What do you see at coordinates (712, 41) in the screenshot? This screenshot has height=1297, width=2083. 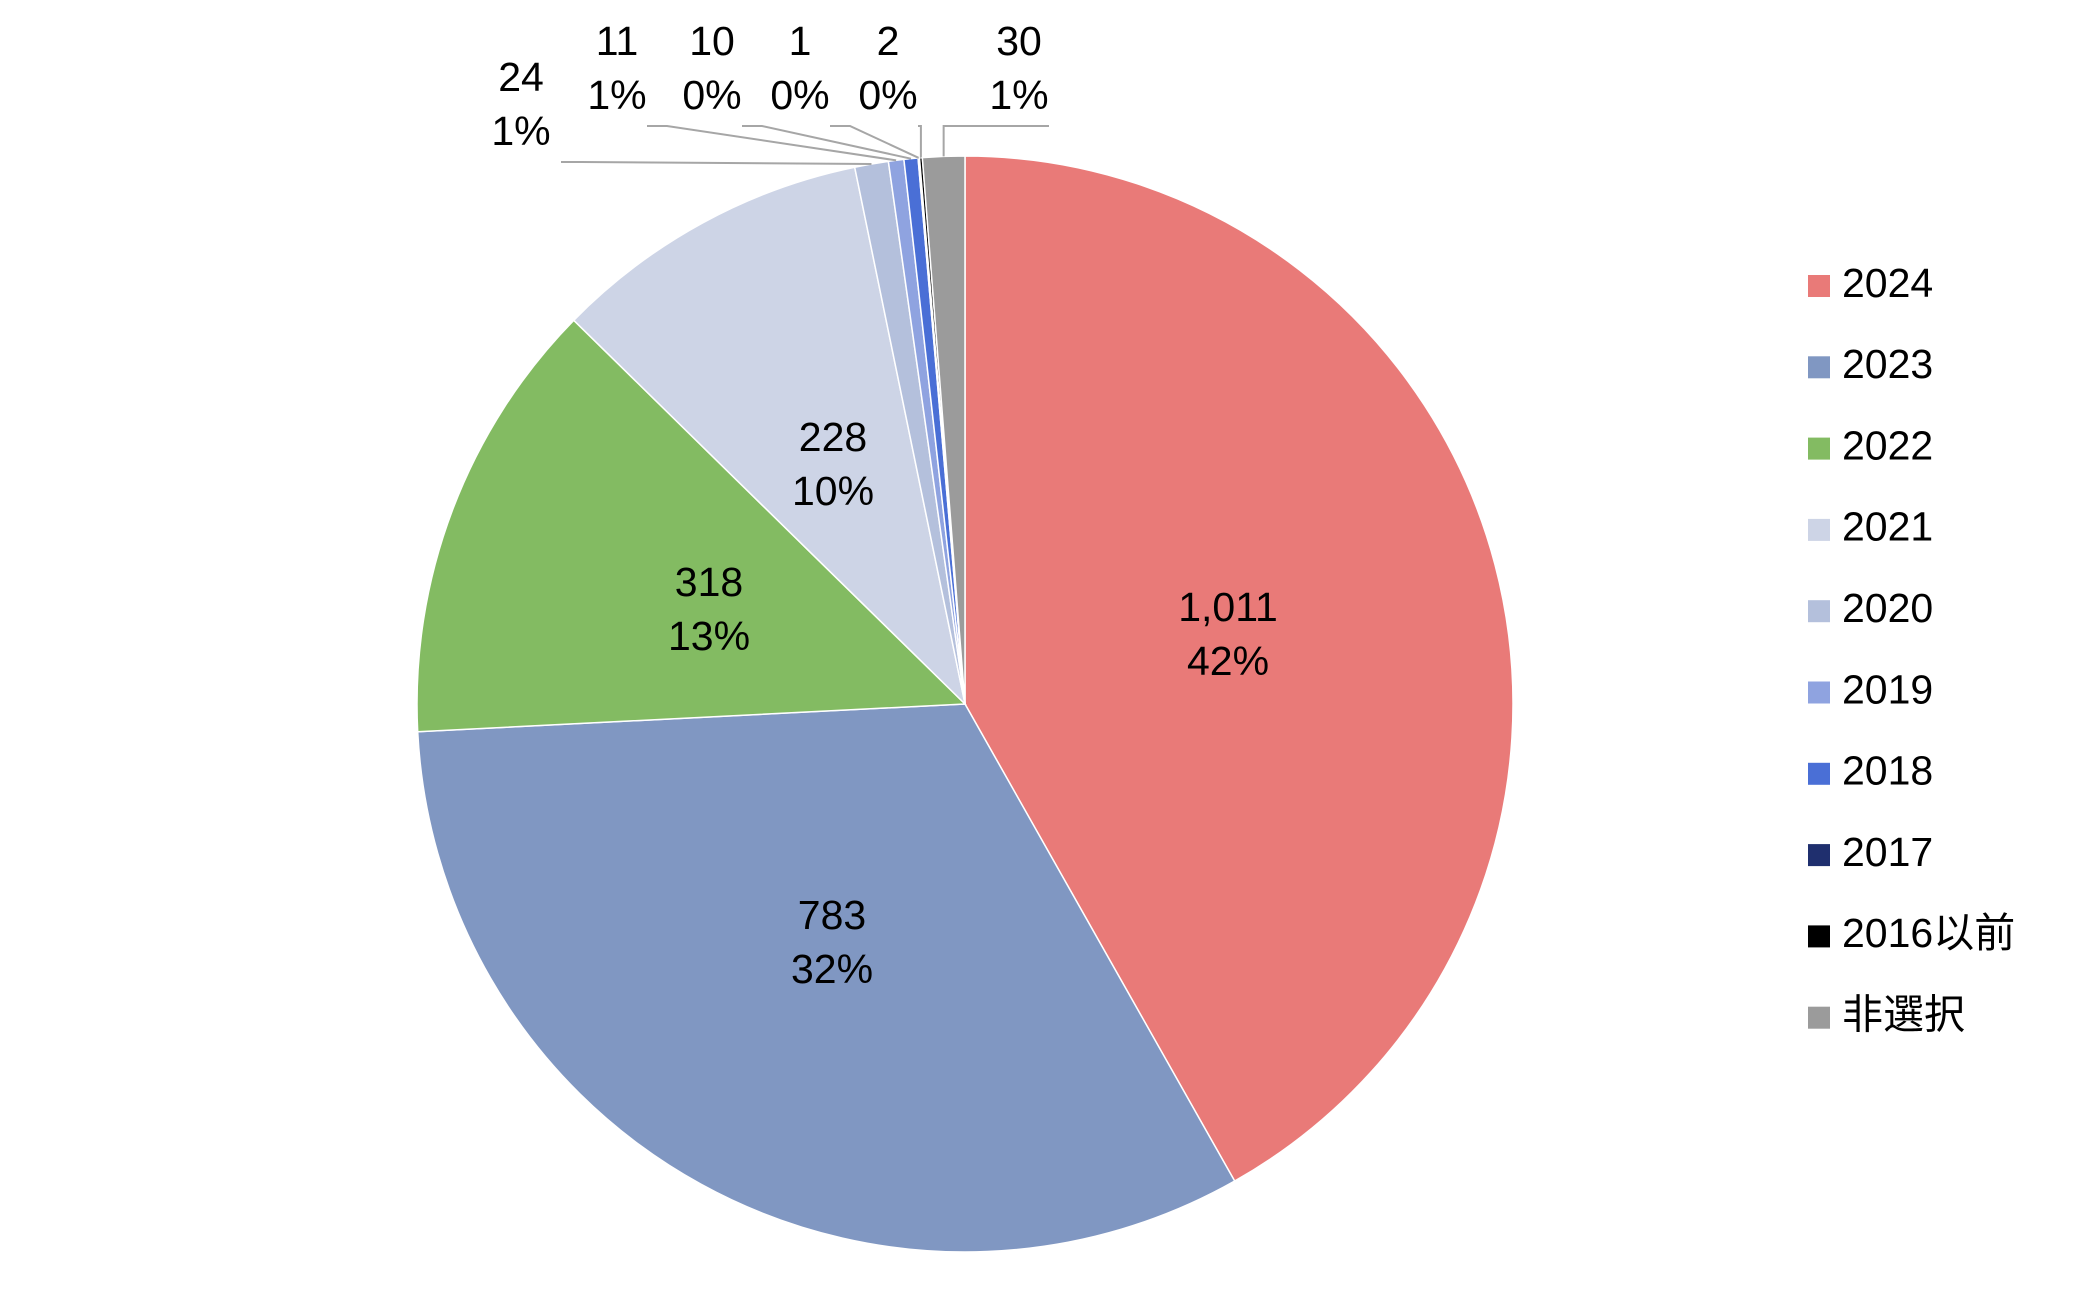 I see `data-label: 10` at bounding box center [712, 41].